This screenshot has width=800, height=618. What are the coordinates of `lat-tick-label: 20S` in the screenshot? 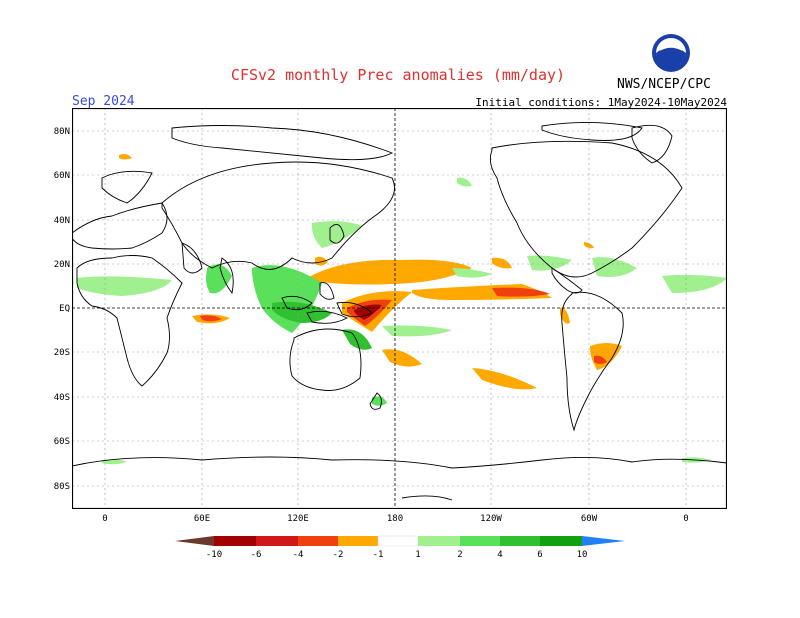 It's located at (61, 353).